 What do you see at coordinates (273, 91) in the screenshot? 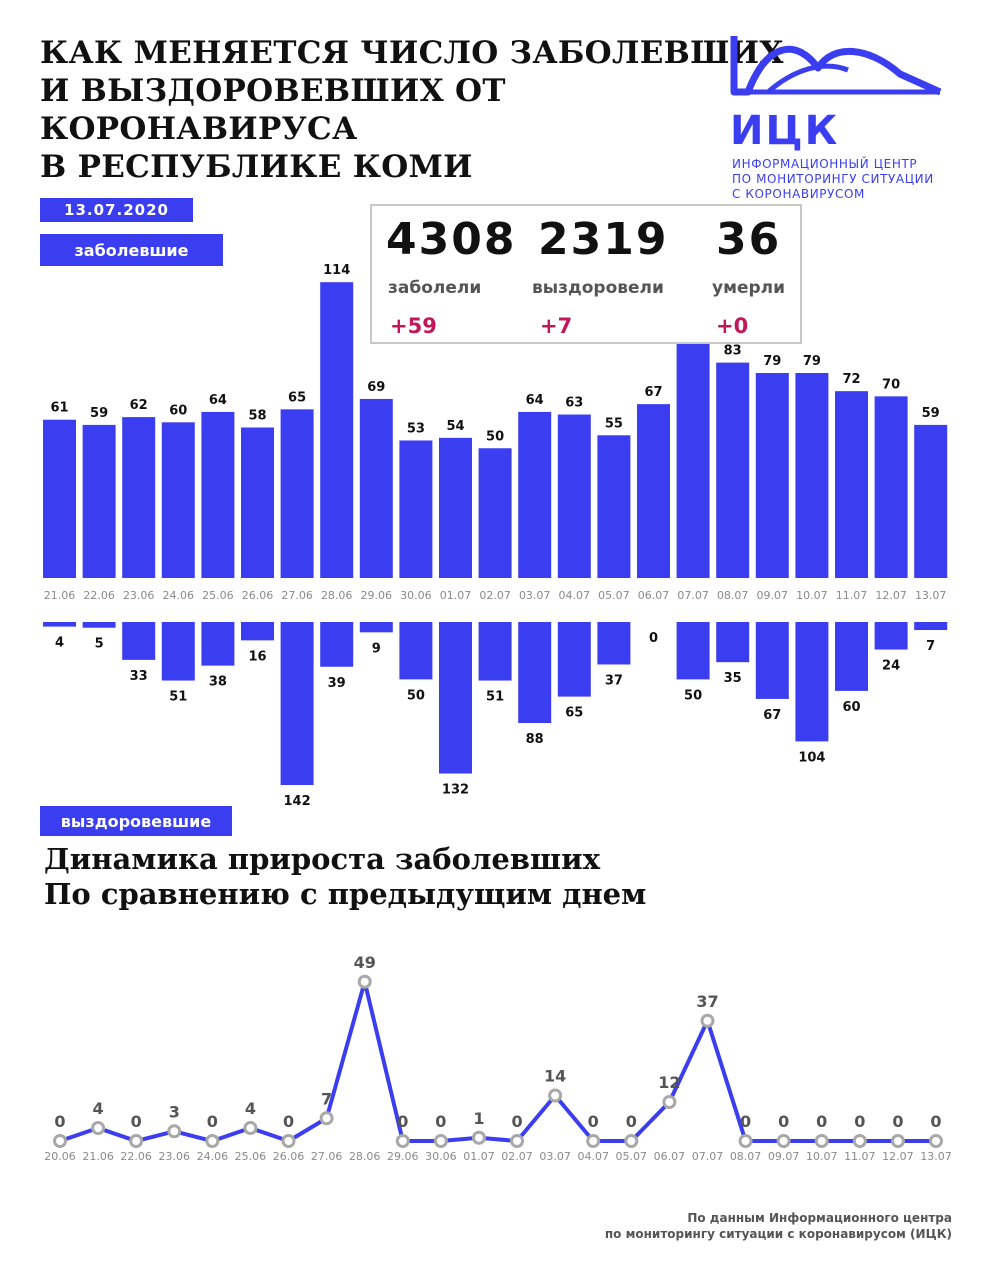
I see `title-line: И ВЫЗДОРОВЕВШИХ ОТ` at bounding box center [273, 91].